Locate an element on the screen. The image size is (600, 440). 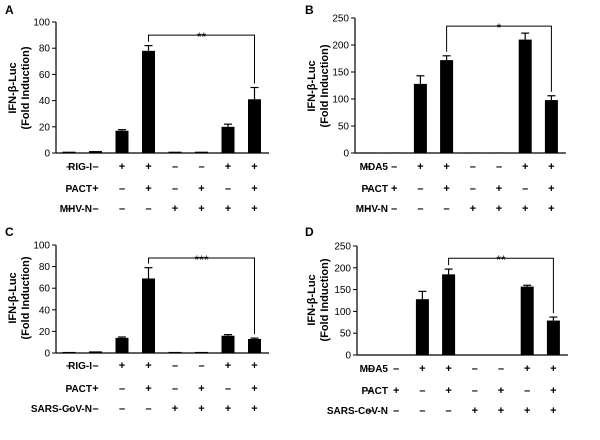
condition-label: MDA5 is located at coordinates (374, 369).